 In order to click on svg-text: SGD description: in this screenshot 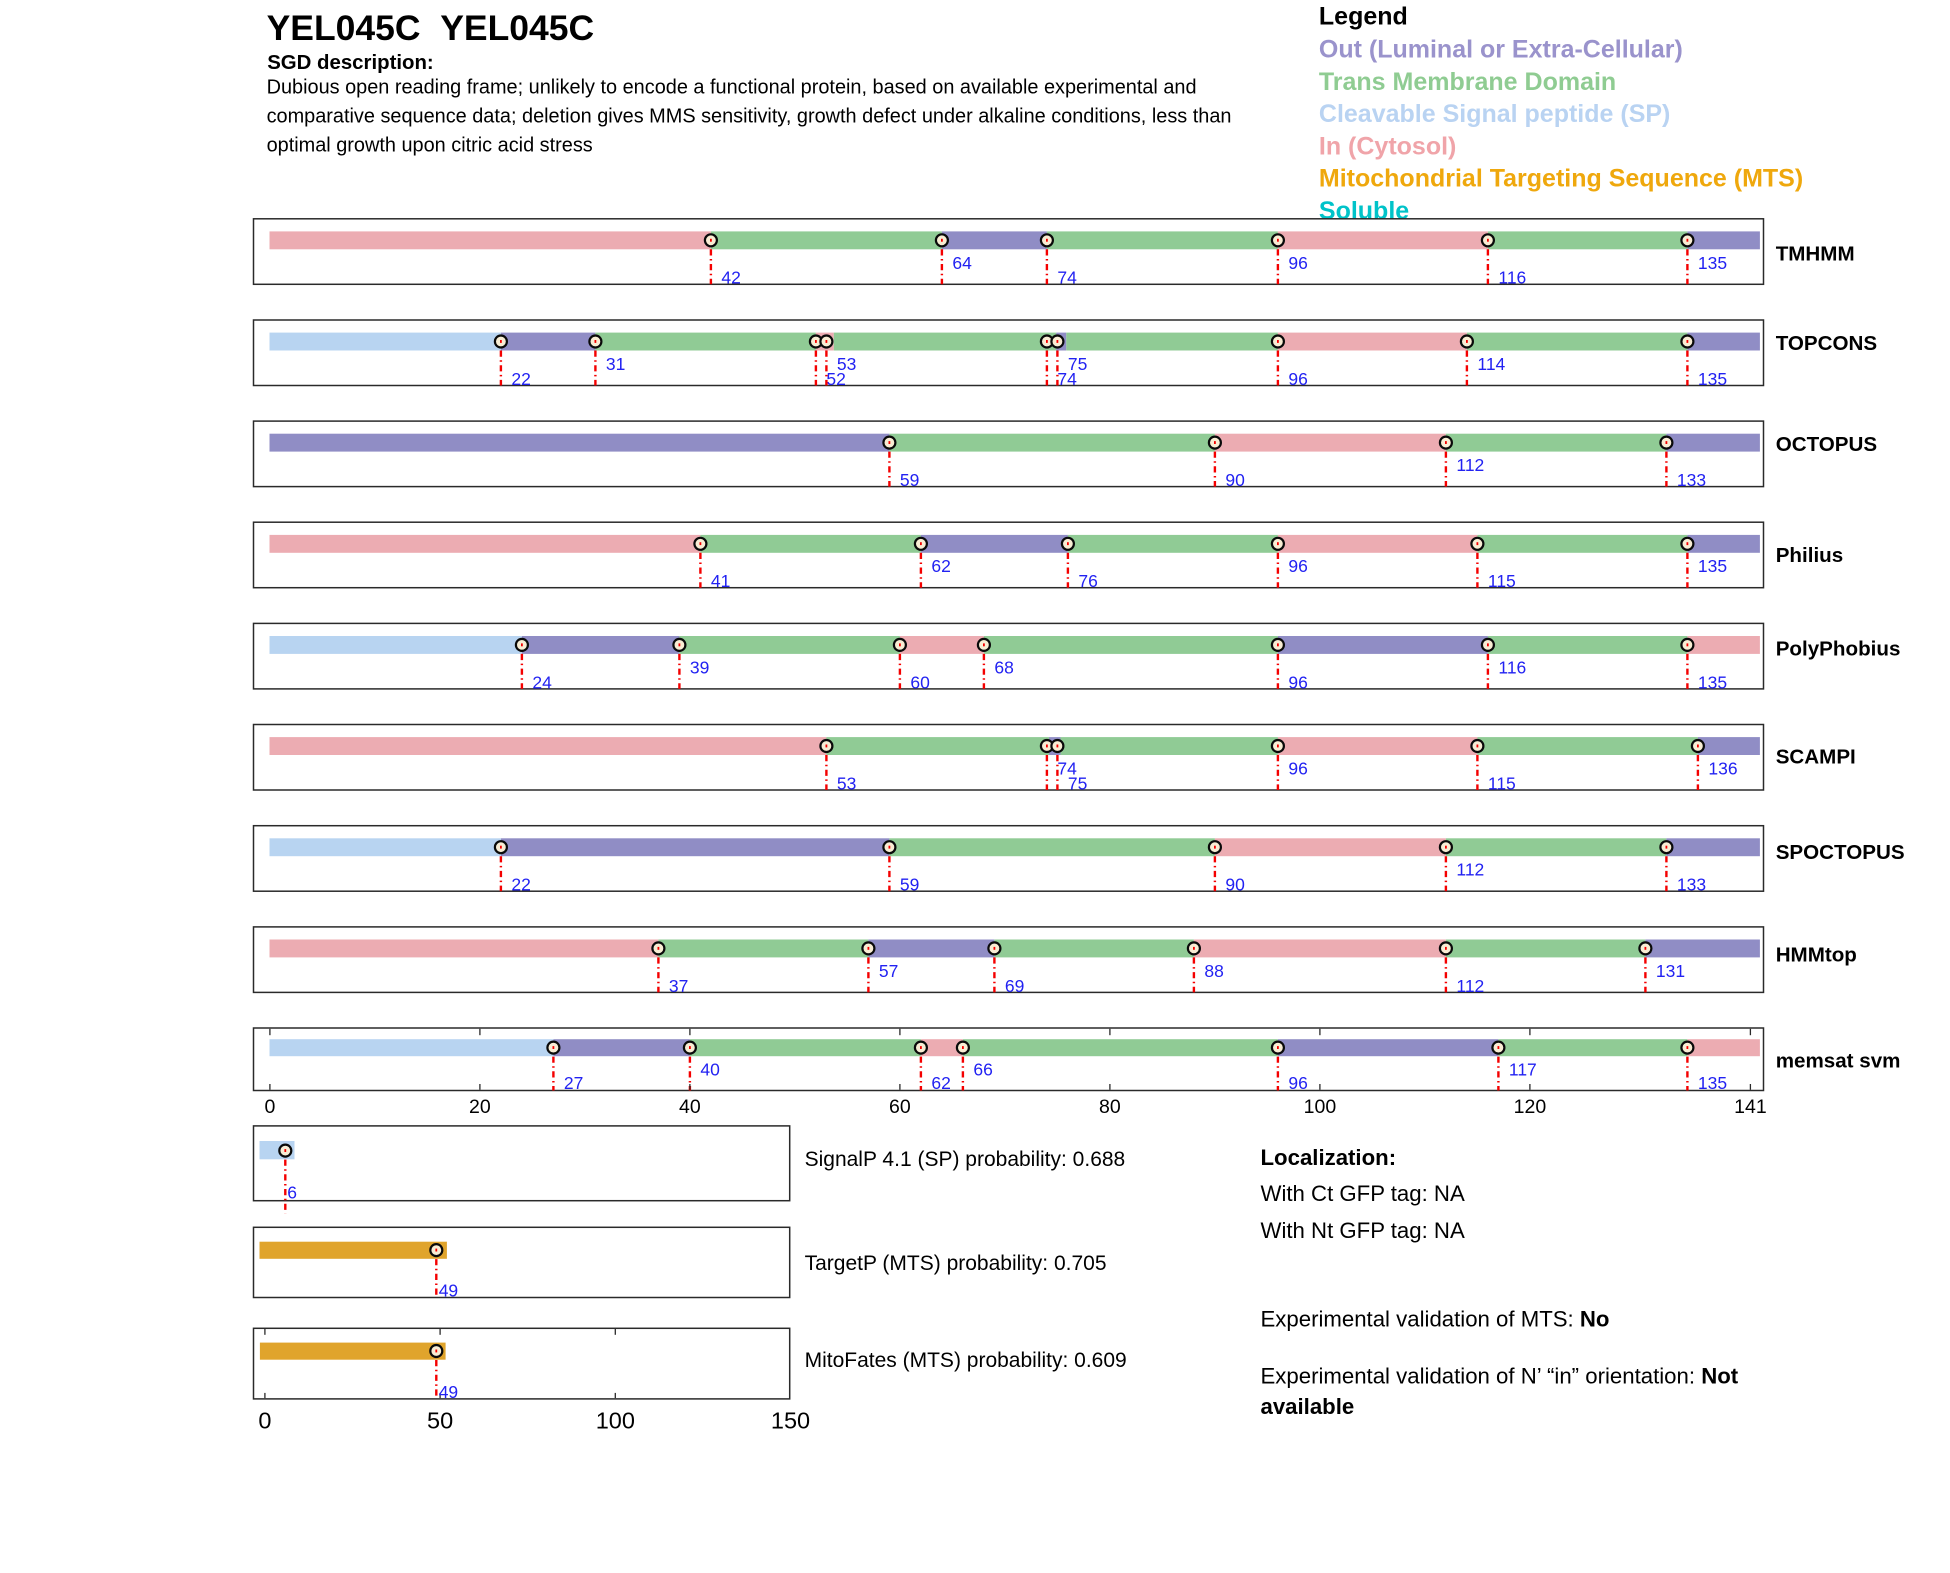, I will do `click(350, 63)`.